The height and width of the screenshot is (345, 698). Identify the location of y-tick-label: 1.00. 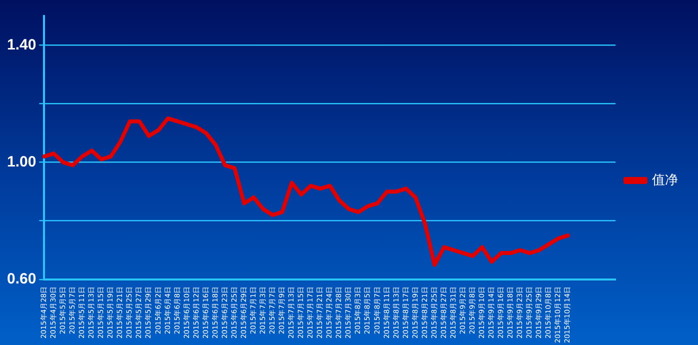
(21, 161).